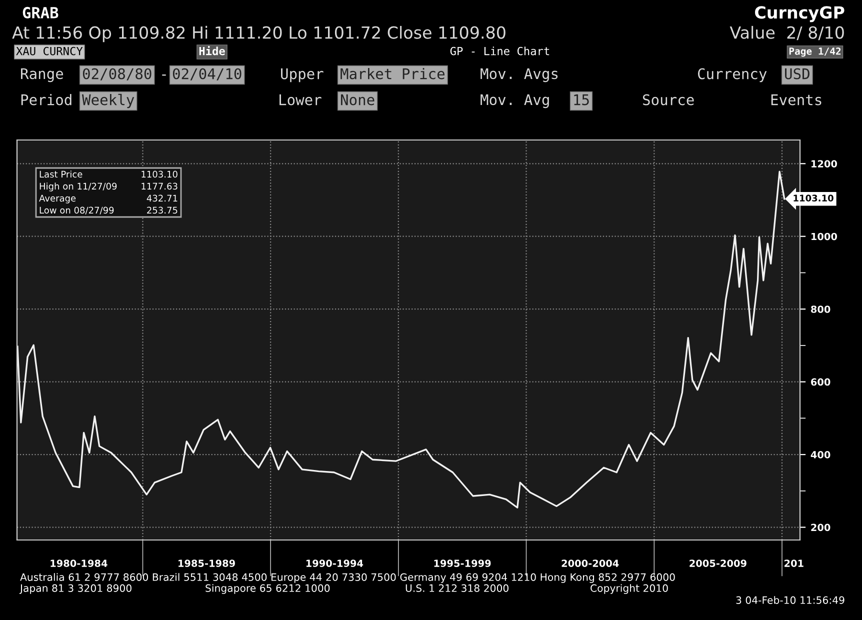 This screenshot has height=620, width=862. Describe the element at coordinates (825, 236) in the screenshot. I see `y-tick-label: 1000` at that location.